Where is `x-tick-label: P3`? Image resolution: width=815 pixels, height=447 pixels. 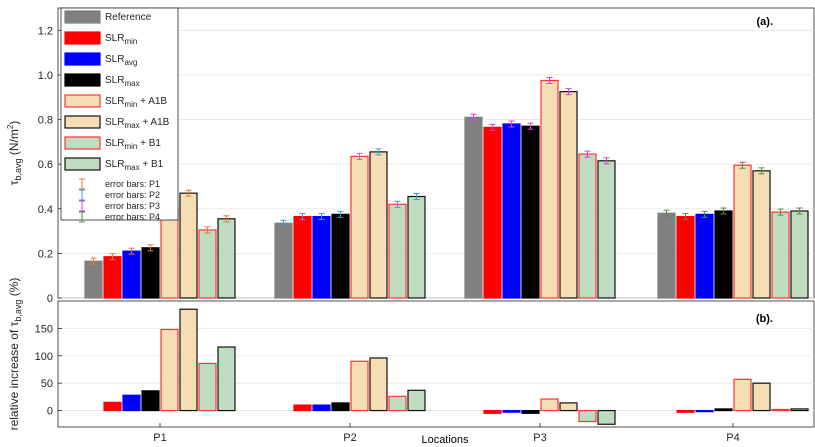 x-tick-label: P3 is located at coordinates (539, 438).